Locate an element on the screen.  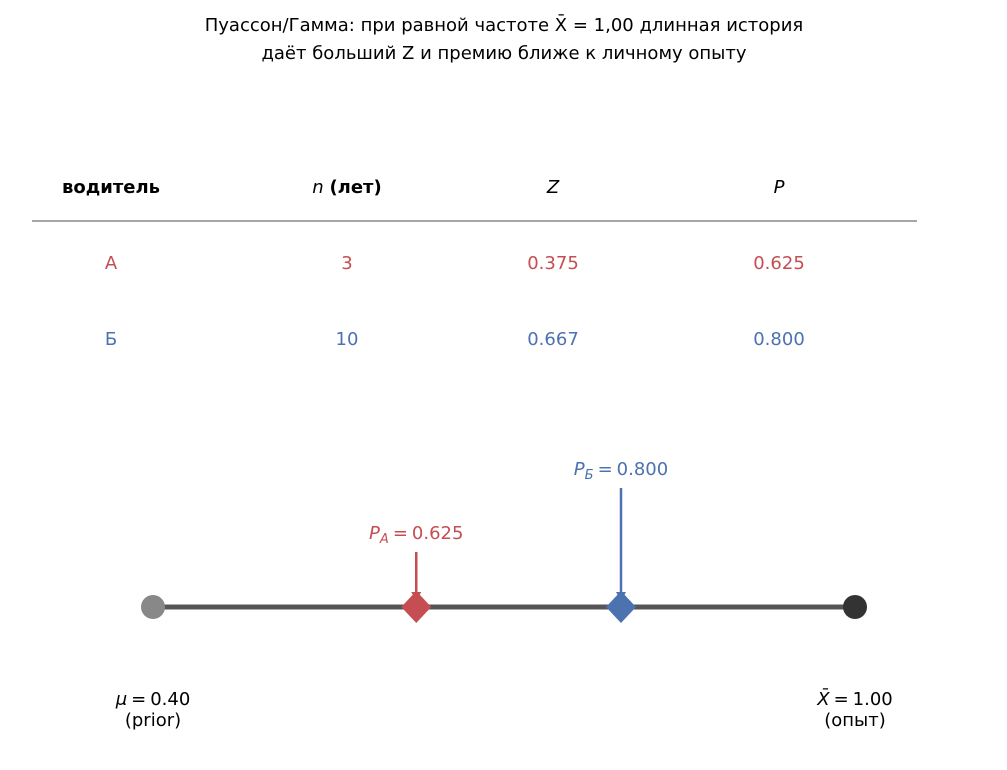
table-cell: Б is located at coordinates (111, 339).